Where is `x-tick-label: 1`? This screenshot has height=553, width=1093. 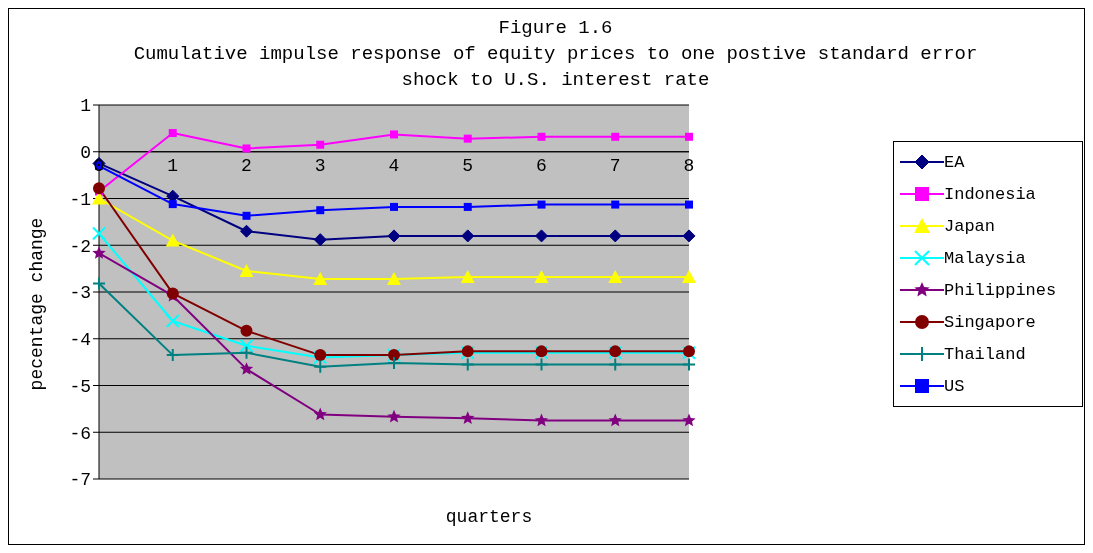
x-tick-label: 1 is located at coordinates (173, 165).